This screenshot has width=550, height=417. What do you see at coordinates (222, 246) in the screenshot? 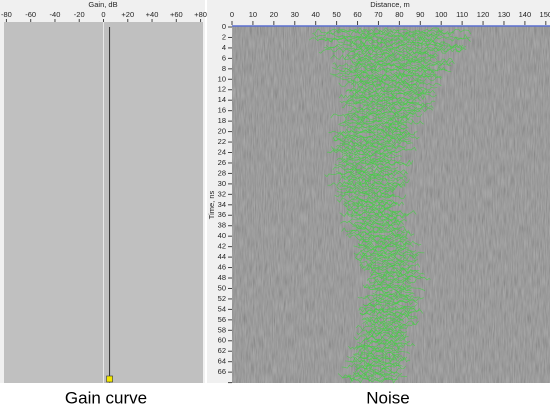
I see `y-tick-label: 42` at bounding box center [222, 246].